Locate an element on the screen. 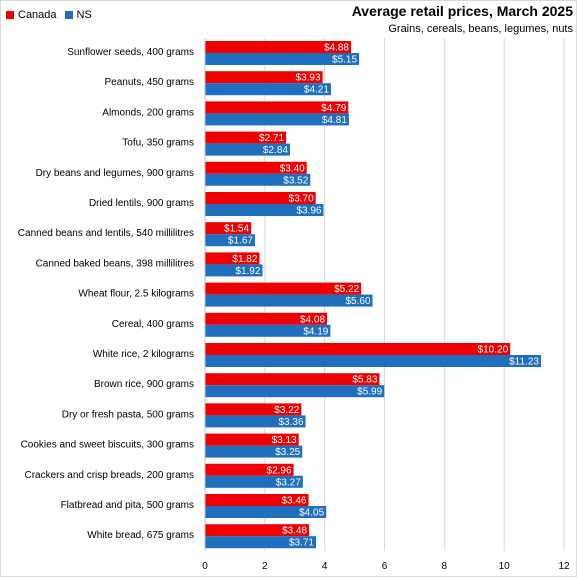 This screenshot has width=577, height=577. legend-item-ns: NS is located at coordinates (78, 15).